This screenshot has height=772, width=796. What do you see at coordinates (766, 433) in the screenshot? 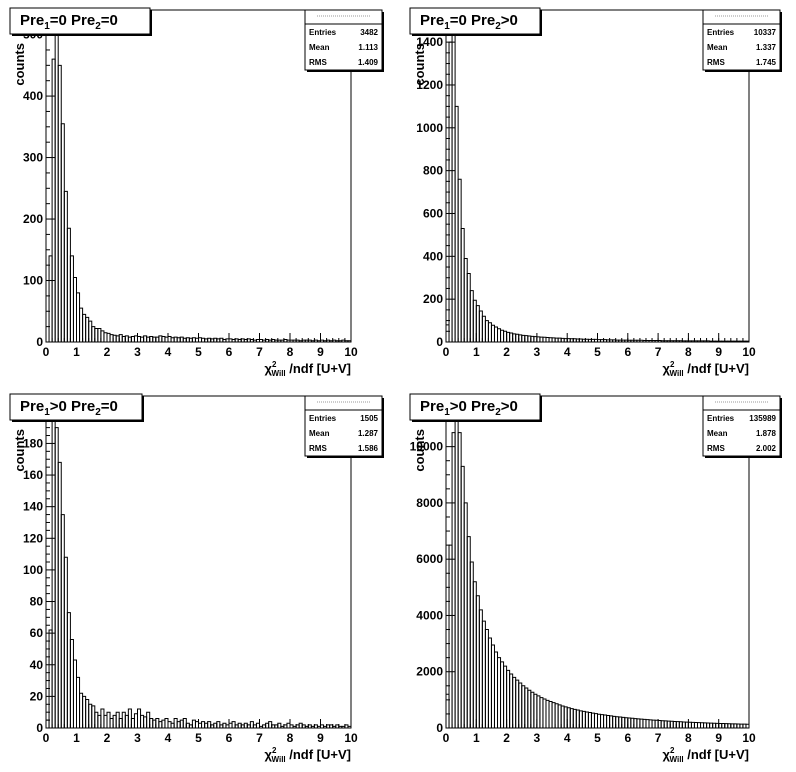
I see `stats-mean-value: 1.878` at bounding box center [766, 433].